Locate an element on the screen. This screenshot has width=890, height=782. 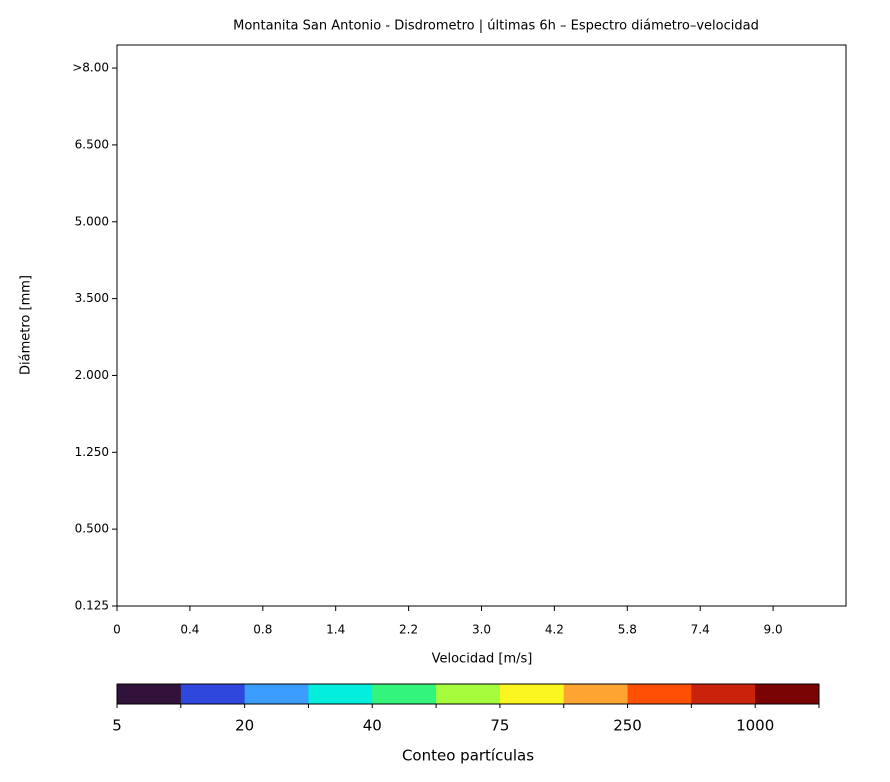
y-tick-label: 0.500 is located at coordinates (92, 529).